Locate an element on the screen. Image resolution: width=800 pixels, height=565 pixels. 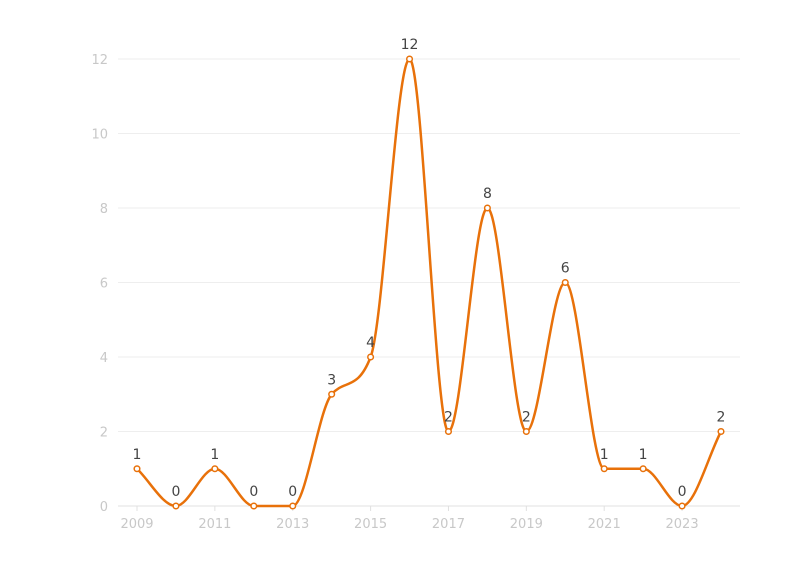
data-point-2024 is located at coordinates (721, 431).